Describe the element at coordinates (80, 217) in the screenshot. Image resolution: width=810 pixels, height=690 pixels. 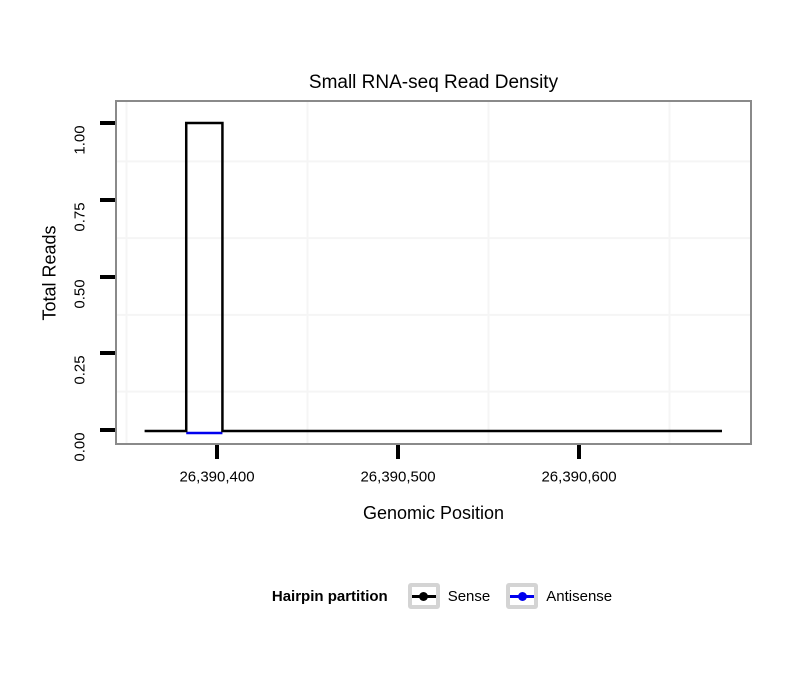
I see `y-tick-label: 0.75` at that location.